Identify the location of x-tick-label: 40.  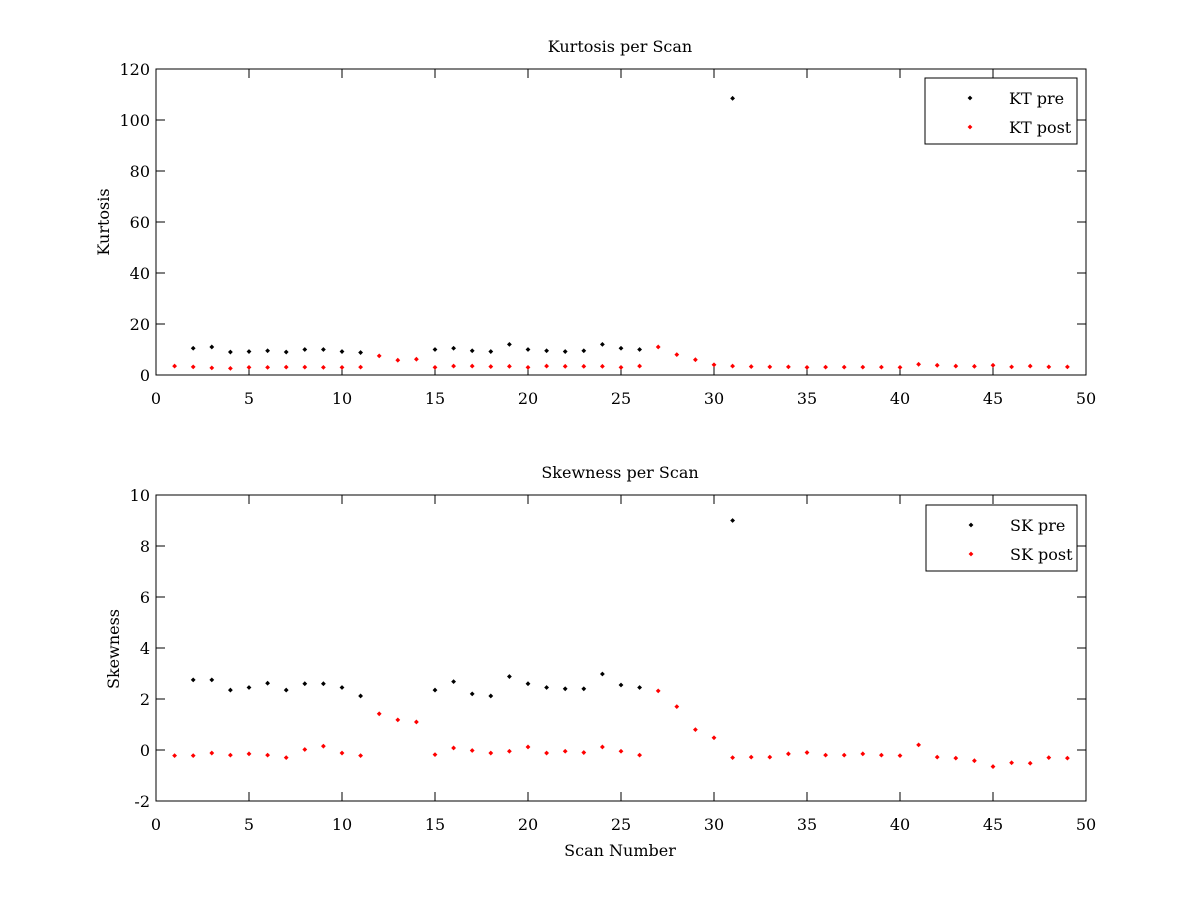
(900, 824).